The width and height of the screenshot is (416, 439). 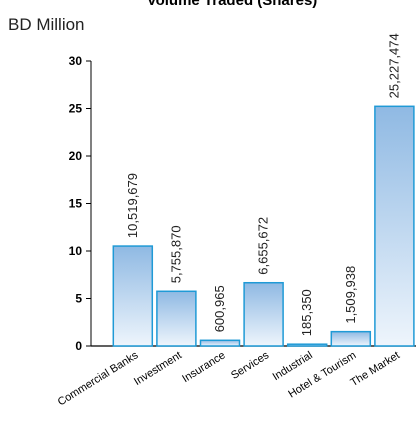 I want to click on y-tick-label: 30, so click(x=76, y=61).